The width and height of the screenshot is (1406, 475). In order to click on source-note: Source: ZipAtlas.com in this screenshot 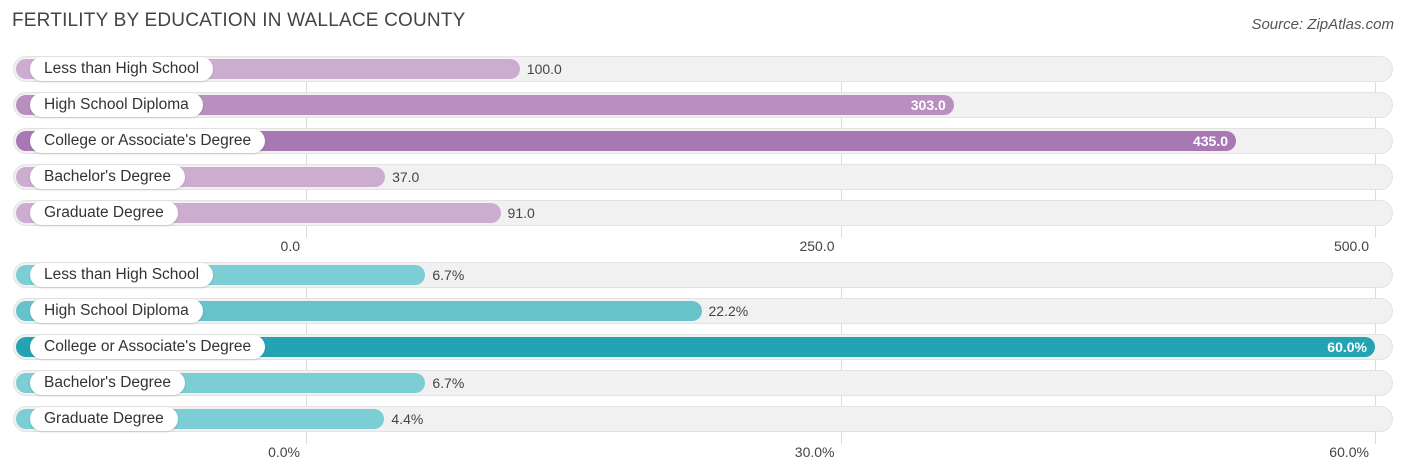, I will do `click(1322, 24)`.